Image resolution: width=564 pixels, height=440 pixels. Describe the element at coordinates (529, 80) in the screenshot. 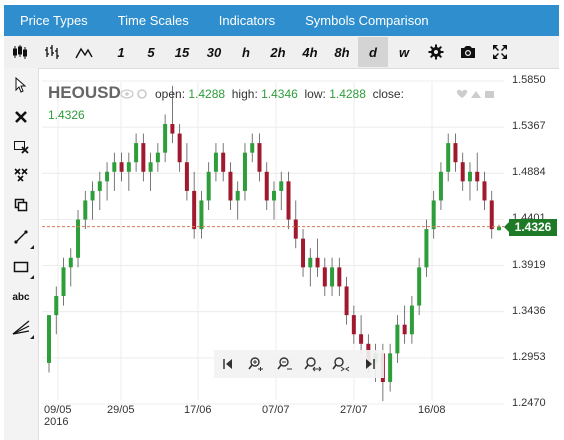

I see `y-tick-label: 1.5850` at that location.